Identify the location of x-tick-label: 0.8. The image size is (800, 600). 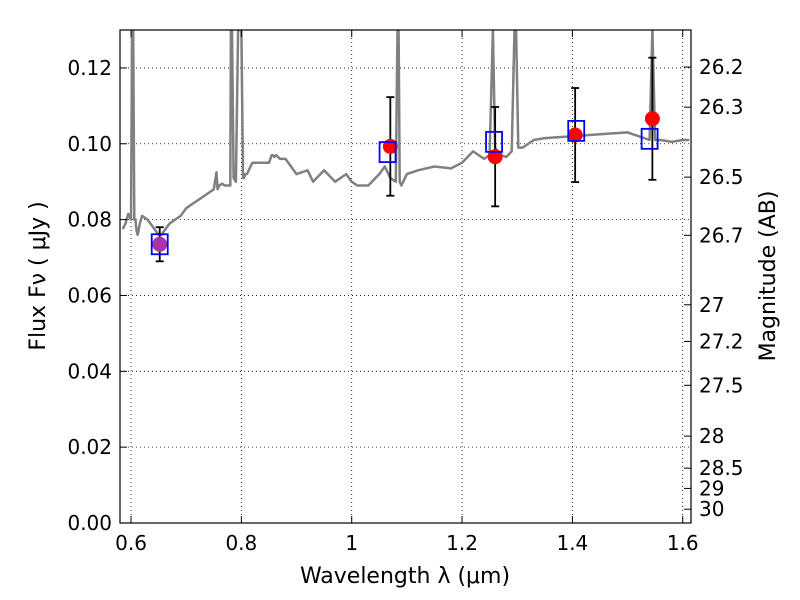
(241, 543).